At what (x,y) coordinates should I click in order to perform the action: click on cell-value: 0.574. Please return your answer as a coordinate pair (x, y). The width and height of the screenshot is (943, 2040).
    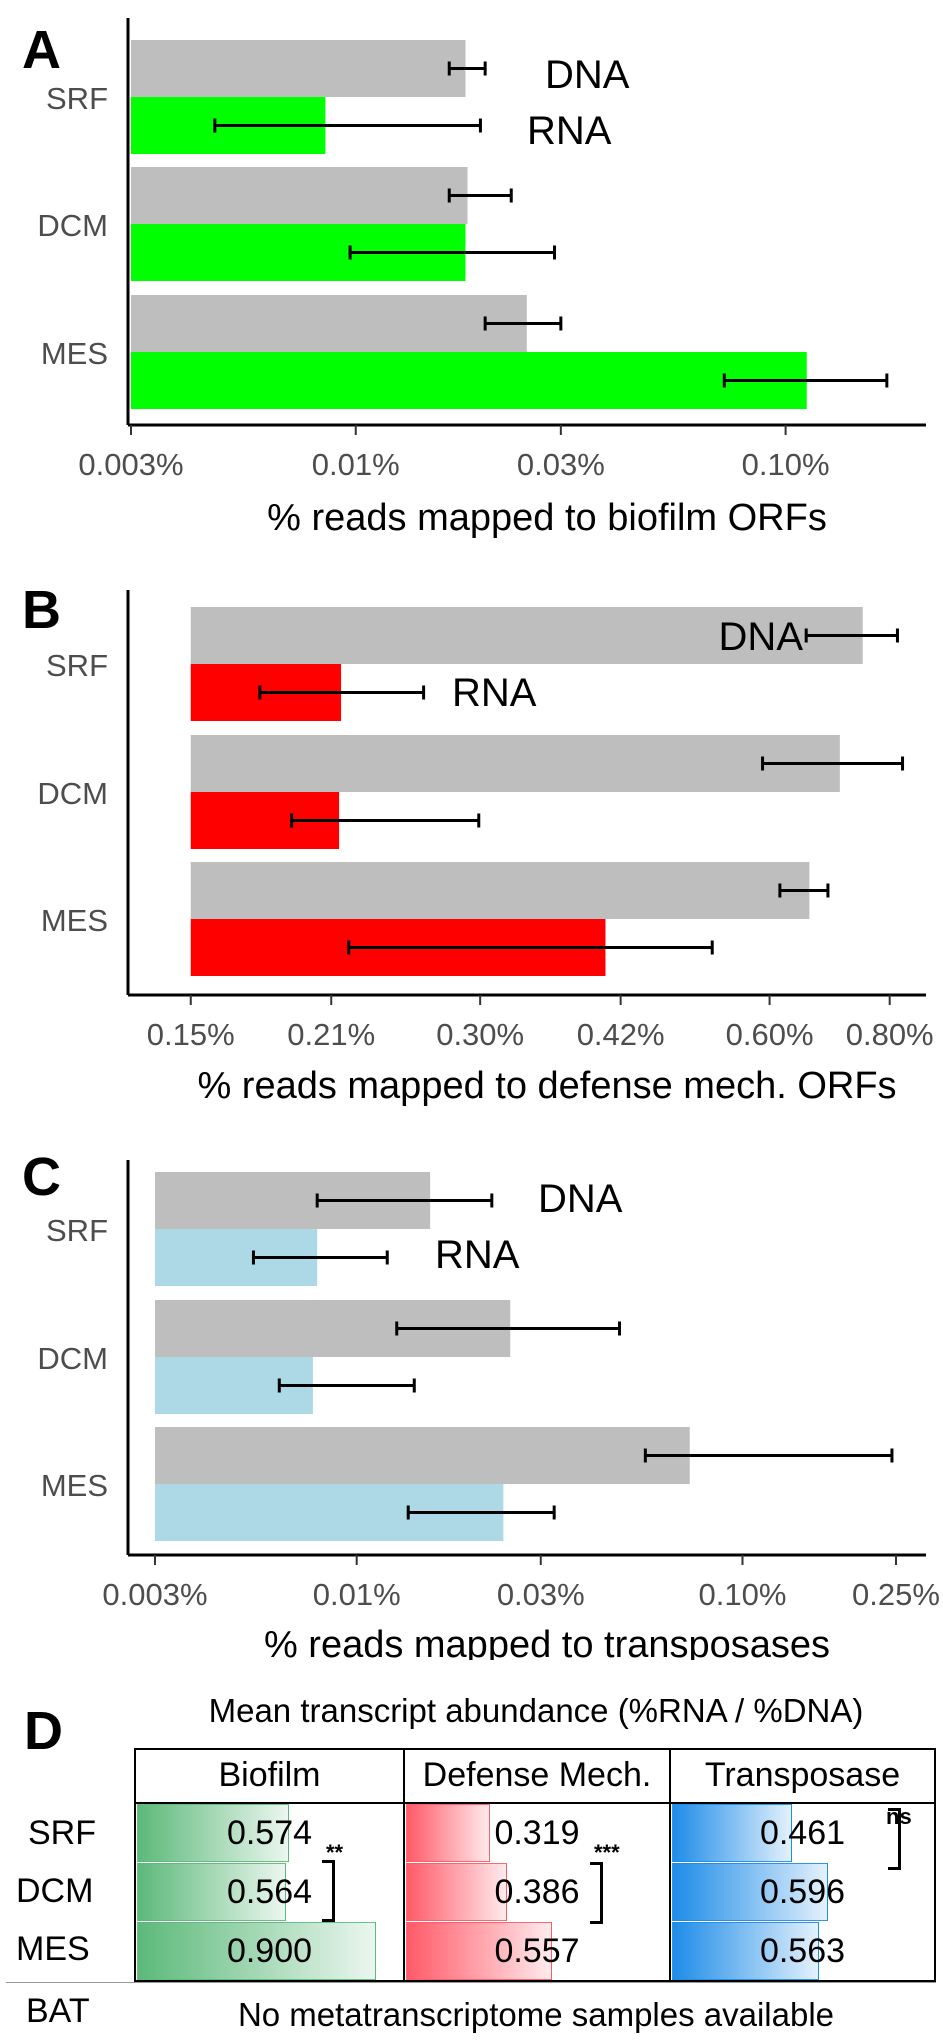
    Looking at the image, I should click on (269, 1833).